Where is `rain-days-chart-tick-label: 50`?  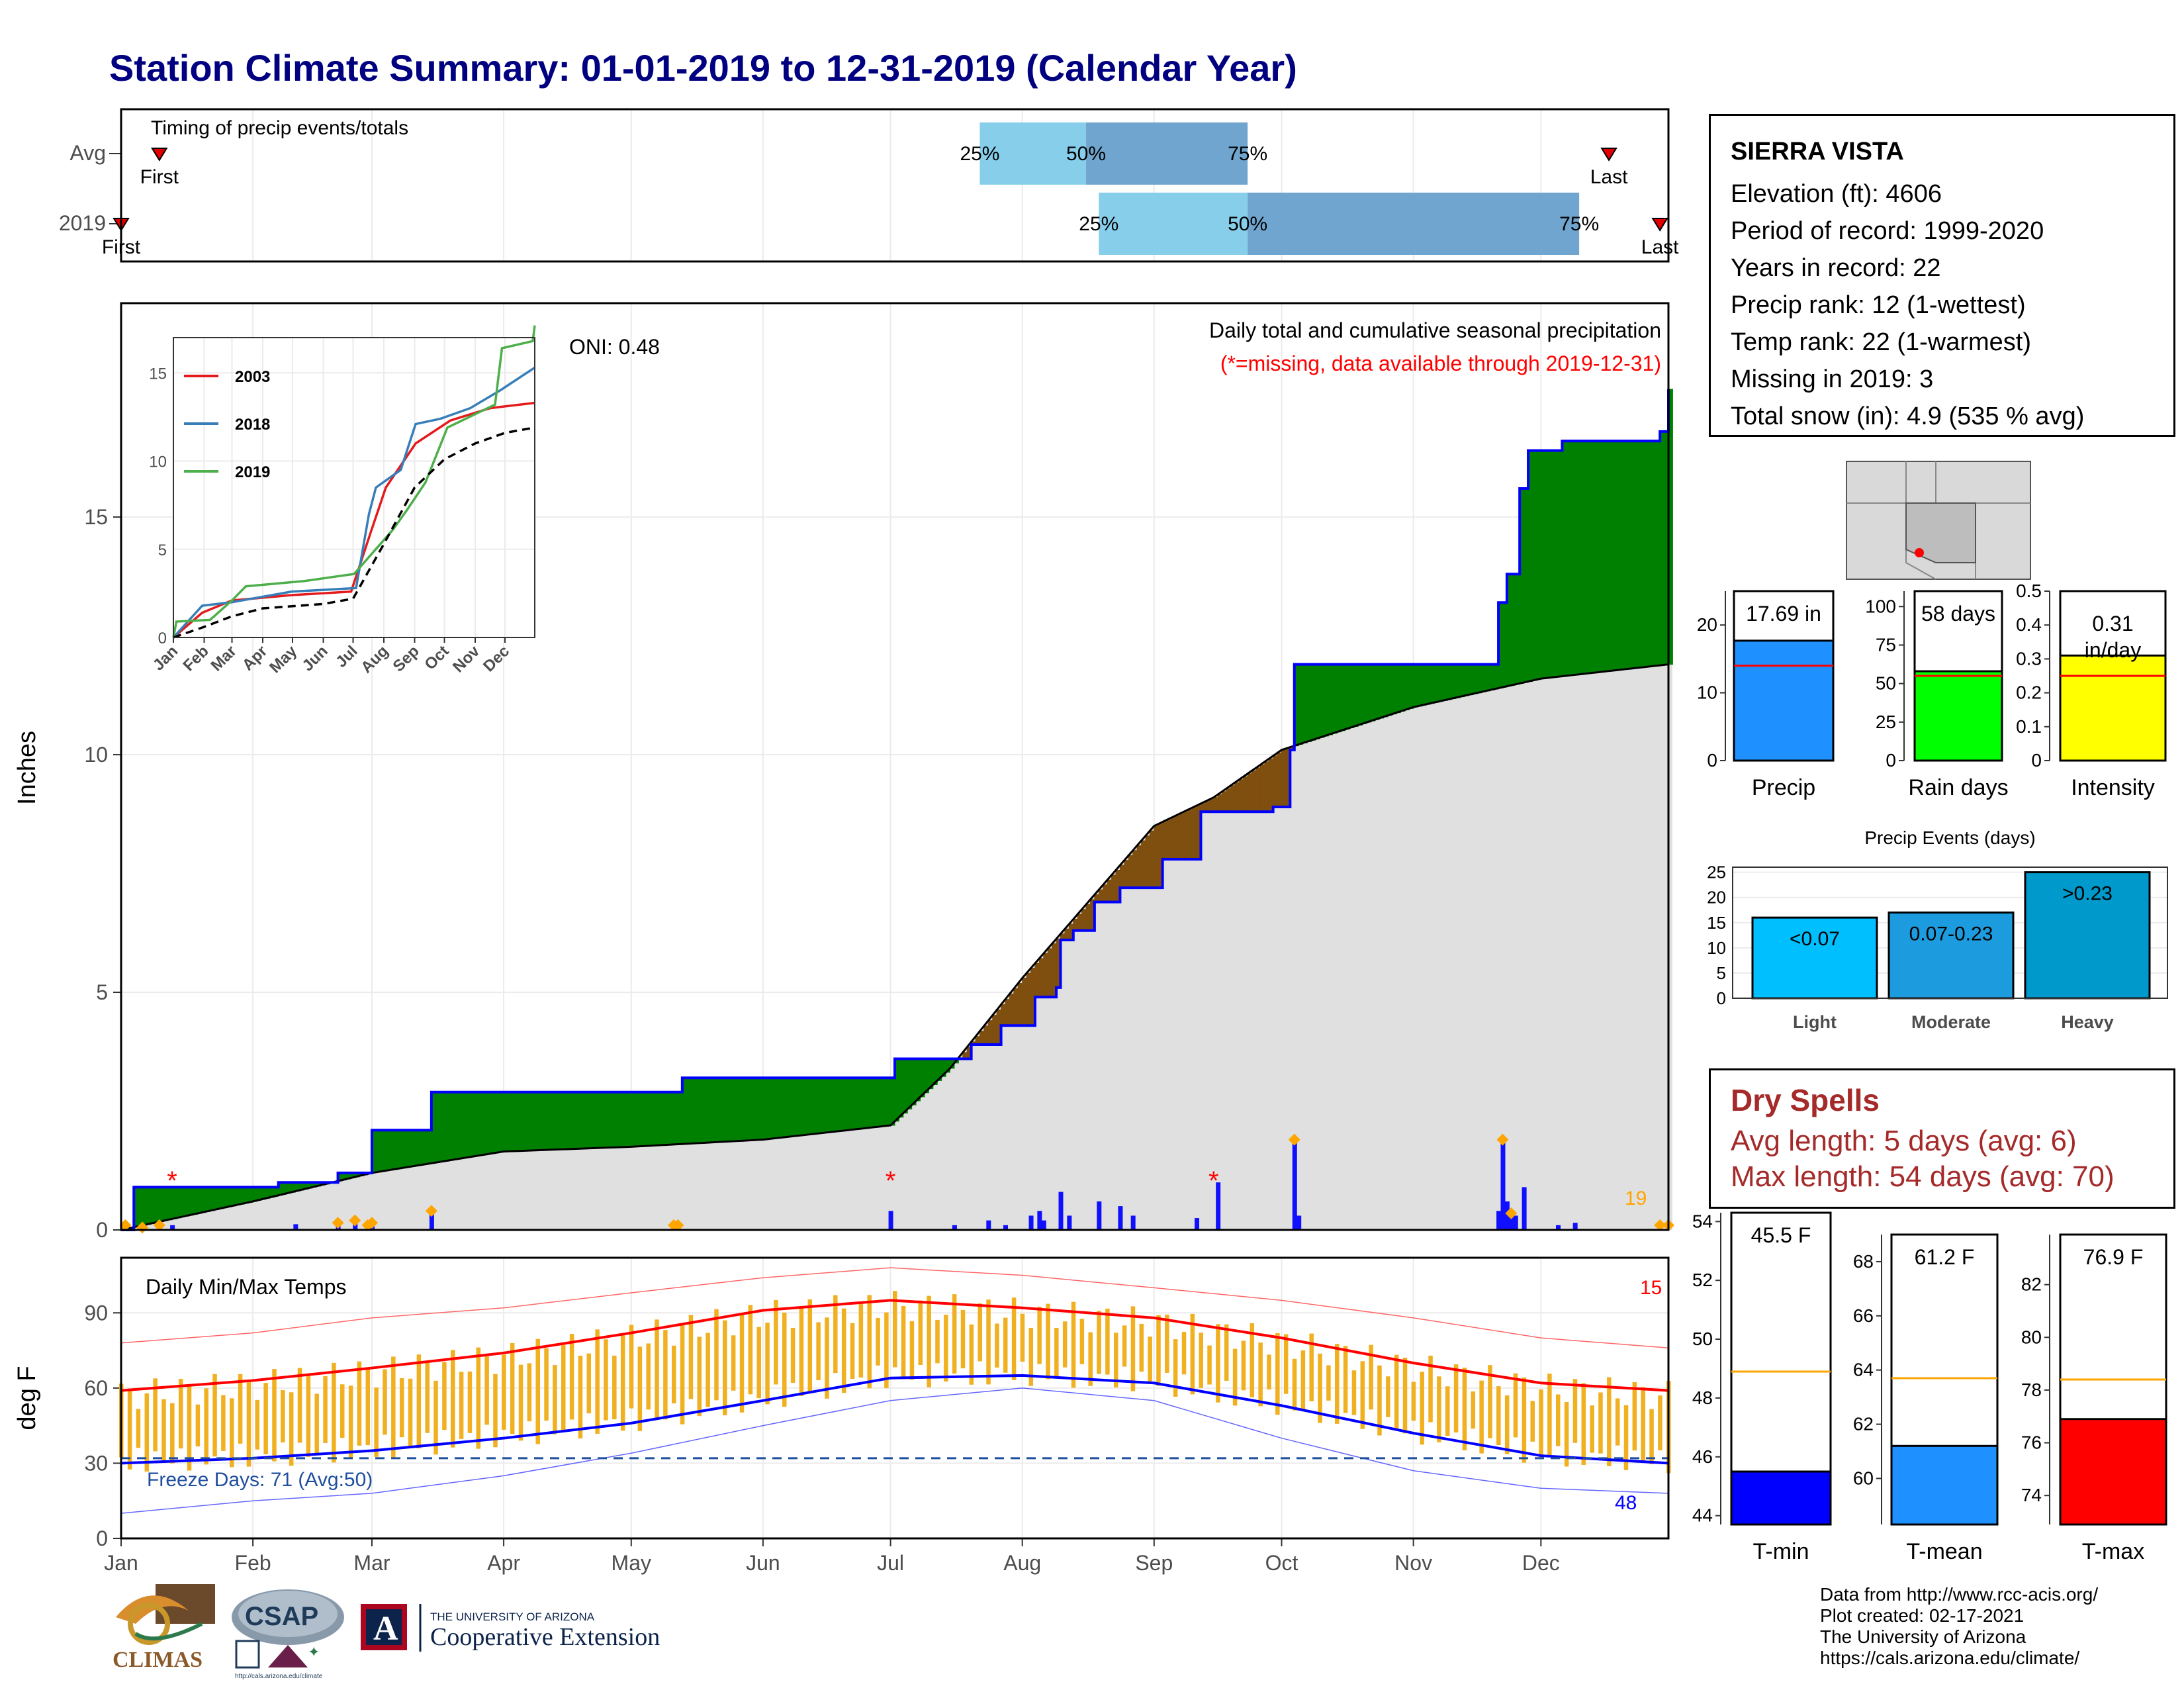
rain-days-chart-tick-label: 50 is located at coordinates (1886, 683).